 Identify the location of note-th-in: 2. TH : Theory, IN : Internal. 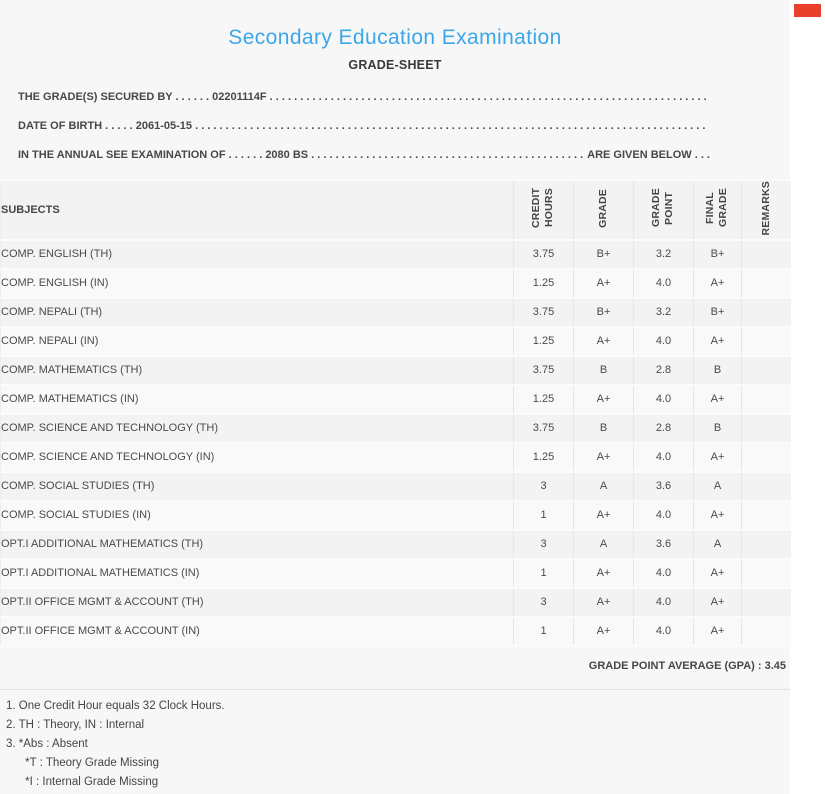
(75, 724).